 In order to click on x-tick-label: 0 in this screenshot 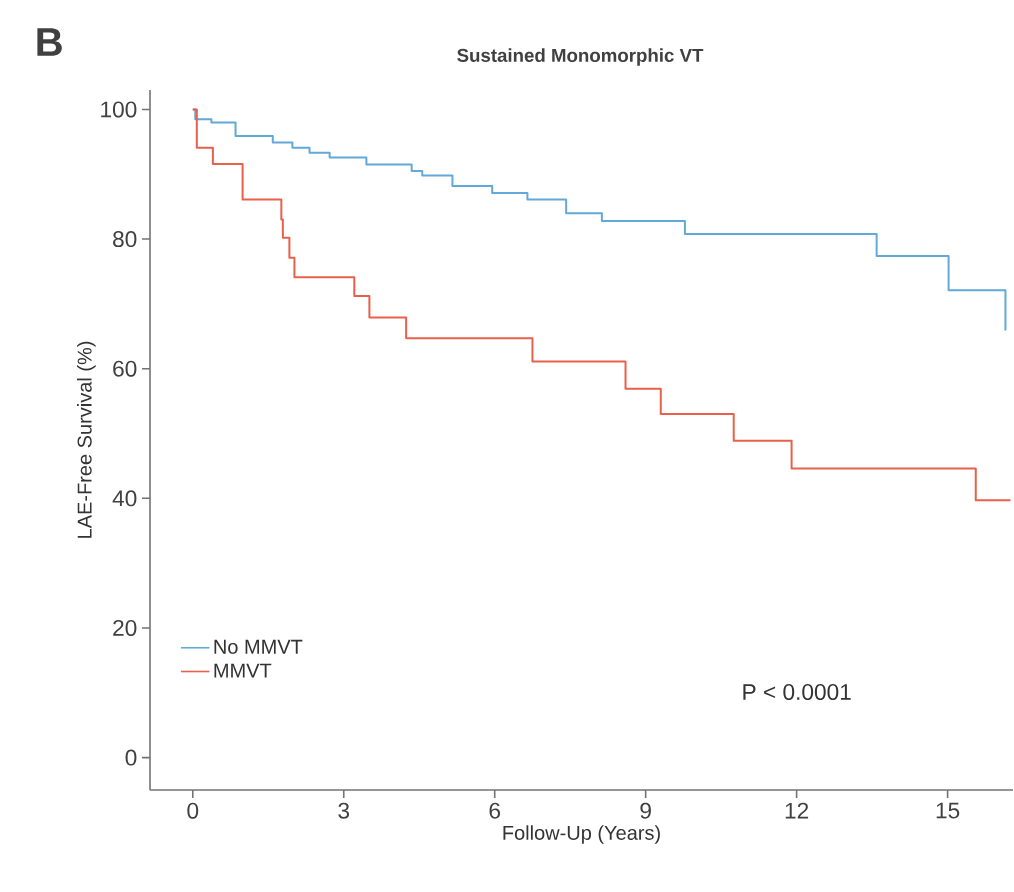, I will do `click(193, 810)`.